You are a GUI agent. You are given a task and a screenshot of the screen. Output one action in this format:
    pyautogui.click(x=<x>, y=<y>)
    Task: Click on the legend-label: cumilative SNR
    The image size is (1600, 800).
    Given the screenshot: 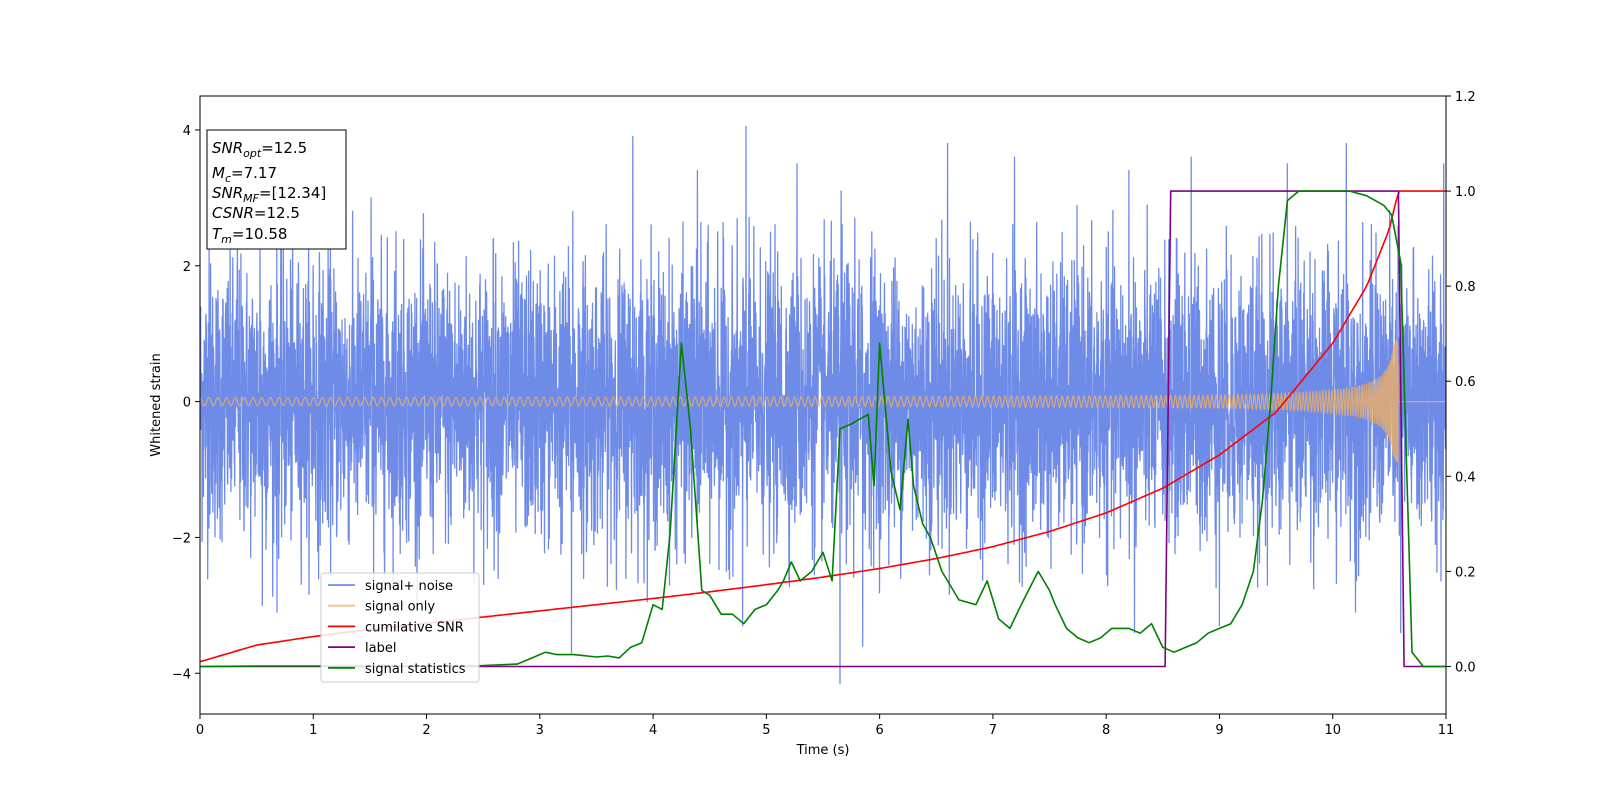 What is the action you would take?
    pyautogui.click(x=414, y=627)
    